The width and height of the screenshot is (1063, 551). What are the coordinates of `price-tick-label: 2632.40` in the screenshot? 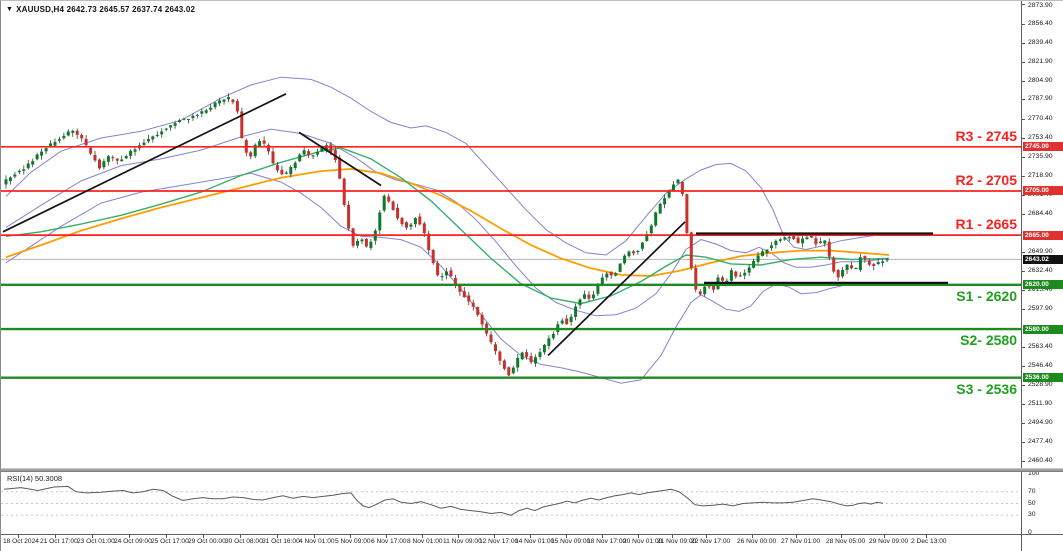 It's located at (1040, 270).